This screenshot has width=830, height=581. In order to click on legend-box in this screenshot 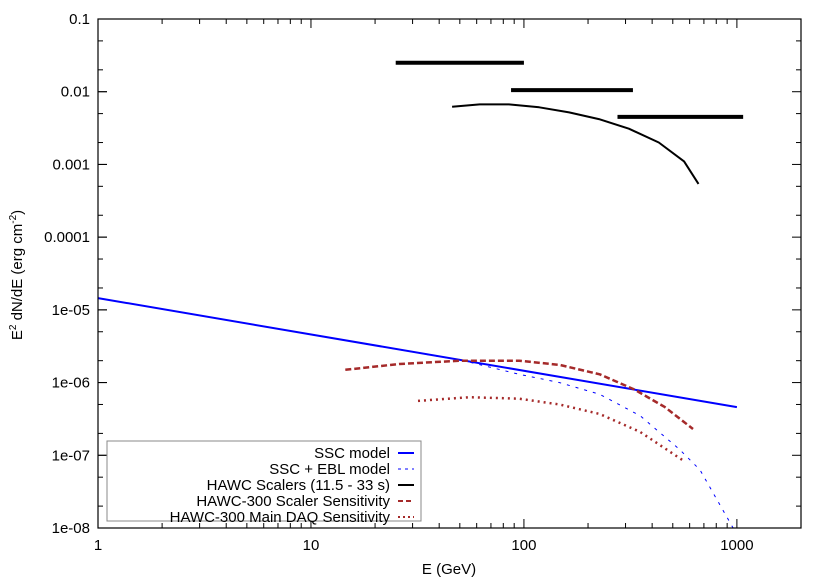, I will do `click(264, 481)`.